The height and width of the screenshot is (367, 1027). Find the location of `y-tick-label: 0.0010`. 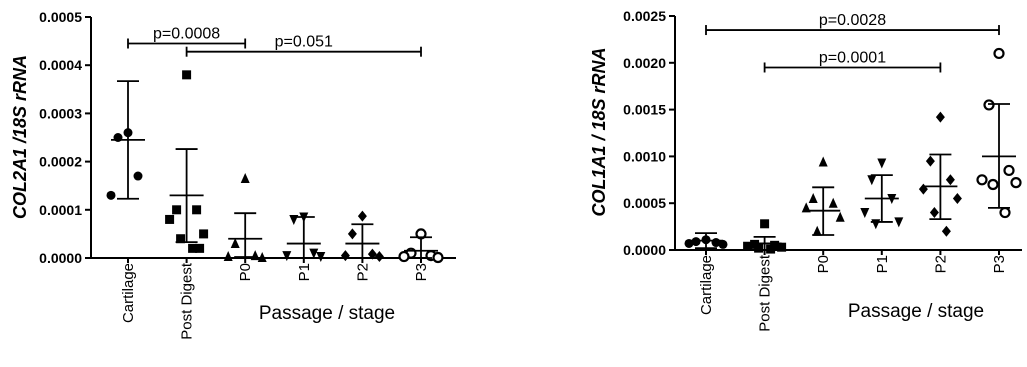

y-tick-label: 0.0010 is located at coordinates (644, 156).